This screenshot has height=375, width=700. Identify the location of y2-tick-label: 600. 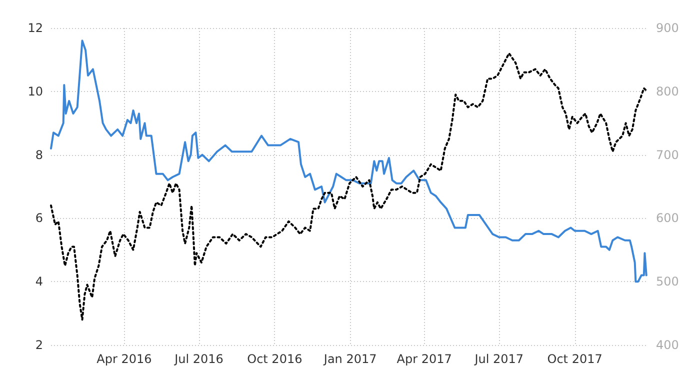
(667, 218).